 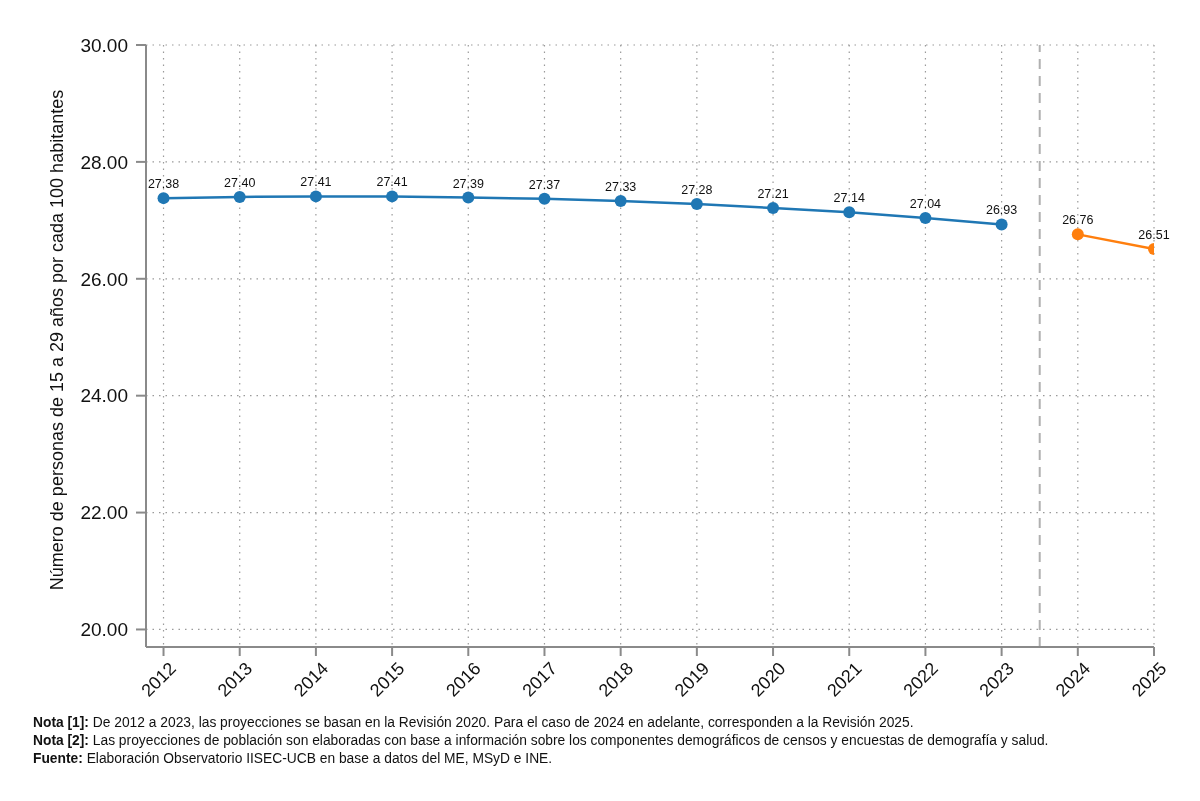 I want to click on data-label: 26.93, so click(x=1001, y=210).